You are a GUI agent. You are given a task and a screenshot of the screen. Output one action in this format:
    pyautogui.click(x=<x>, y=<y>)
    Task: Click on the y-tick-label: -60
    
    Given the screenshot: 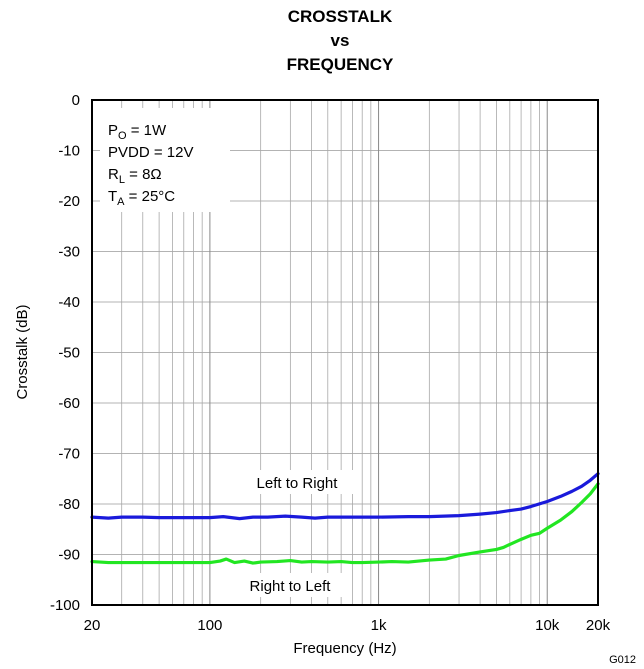 What is the action you would take?
    pyautogui.click(x=69, y=403)
    